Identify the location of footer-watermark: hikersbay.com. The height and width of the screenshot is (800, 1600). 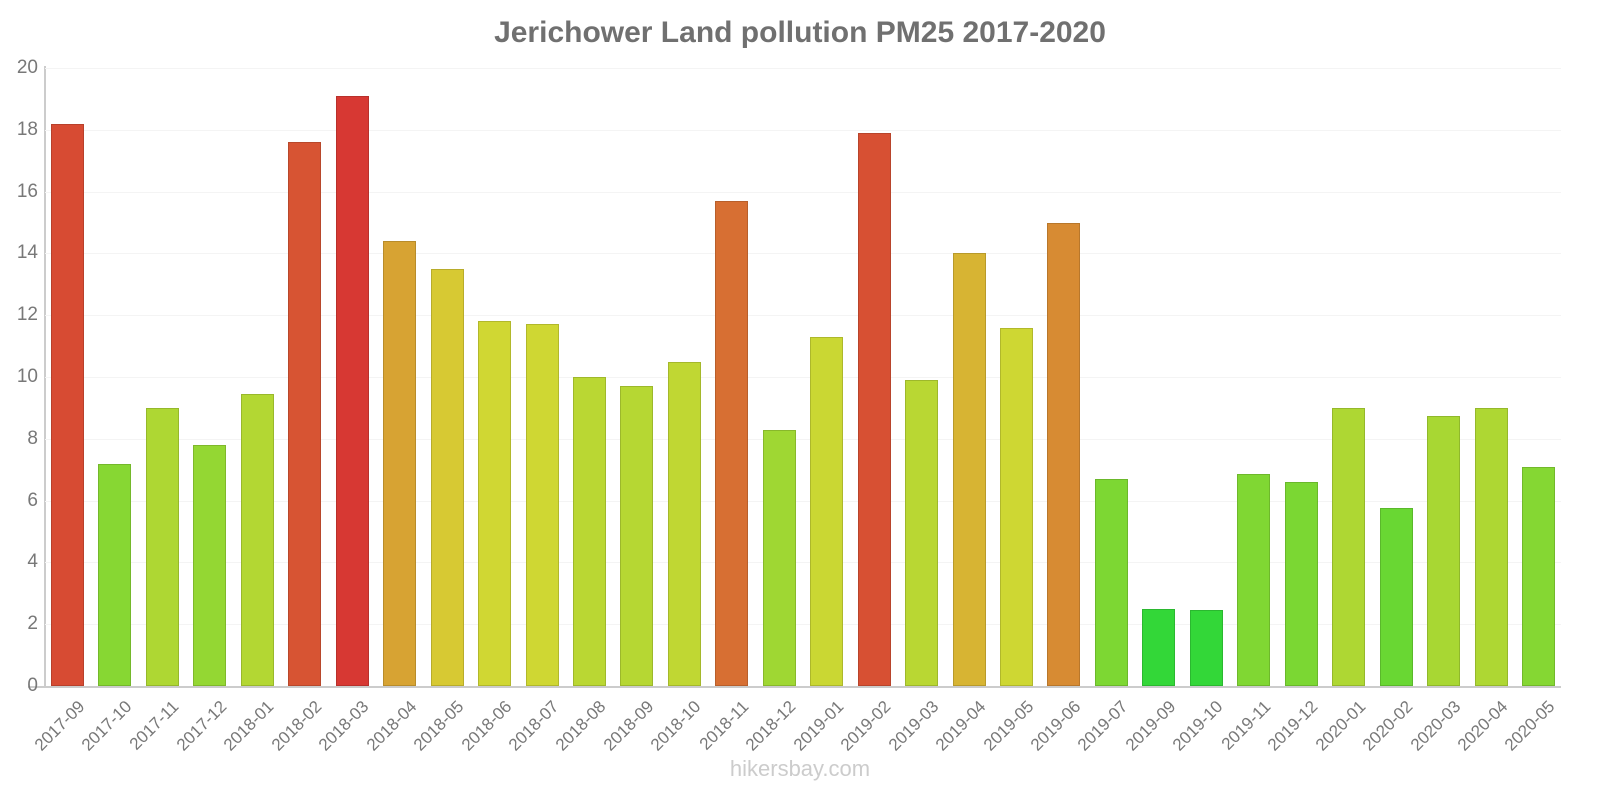
(800, 768).